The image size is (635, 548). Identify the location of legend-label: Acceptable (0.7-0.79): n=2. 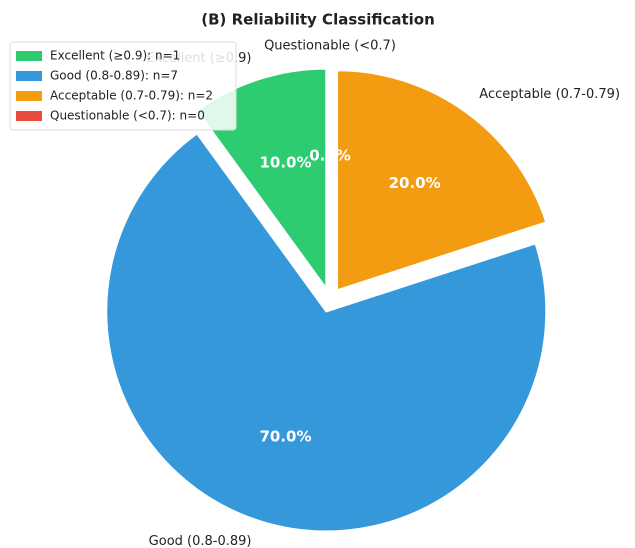
(131, 96).